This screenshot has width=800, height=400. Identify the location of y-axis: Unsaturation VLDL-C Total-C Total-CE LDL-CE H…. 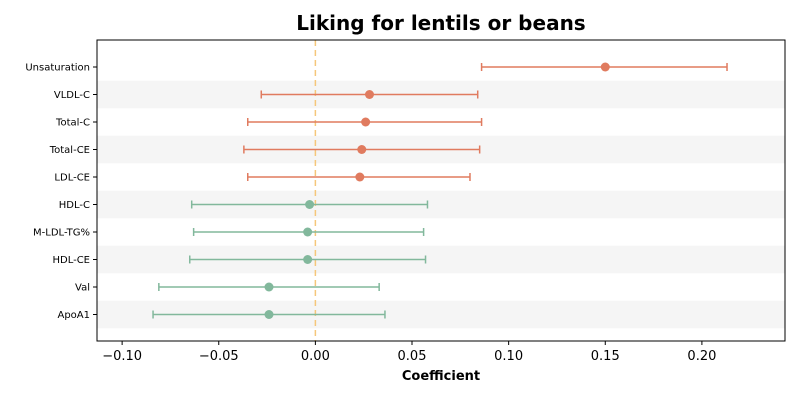
(61, 192).